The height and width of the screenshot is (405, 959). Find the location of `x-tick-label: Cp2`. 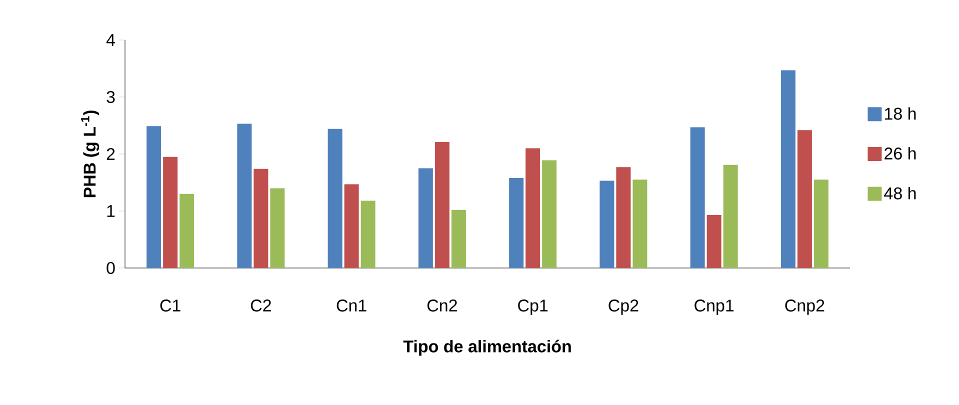

x-tick-label: Cp2 is located at coordinates (623, 307).